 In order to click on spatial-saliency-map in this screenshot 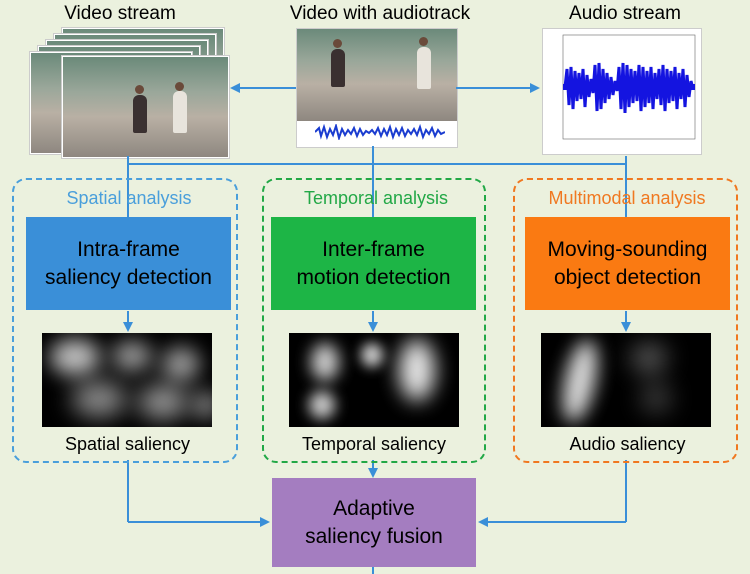, I will do `click(127, 380)`.